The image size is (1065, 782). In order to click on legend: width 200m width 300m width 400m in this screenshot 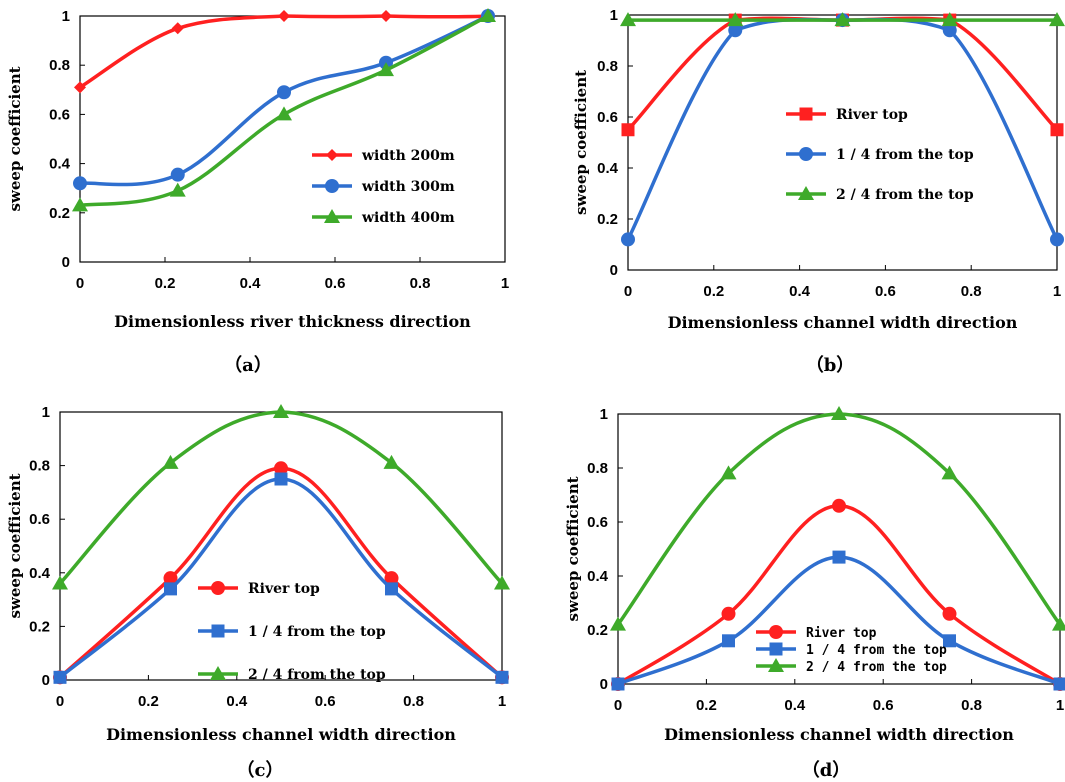, I will do `click(383, 187)`.